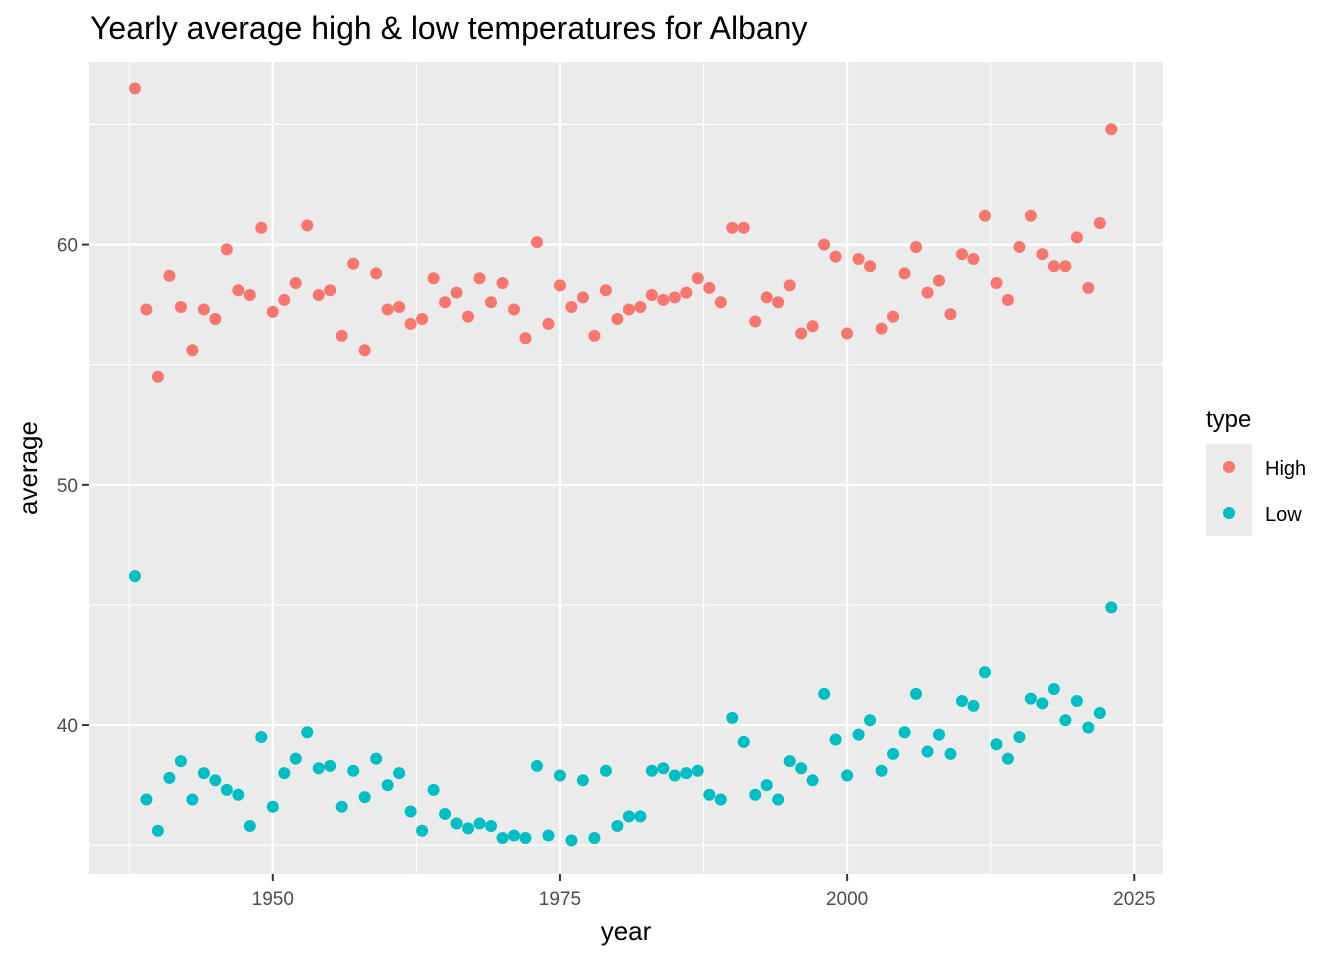 The image size is (1344, 960). What do you see at coordinates (28, 468) in the screenshot?
I see `y-axis-label: average` at bounding box center [28, 468].